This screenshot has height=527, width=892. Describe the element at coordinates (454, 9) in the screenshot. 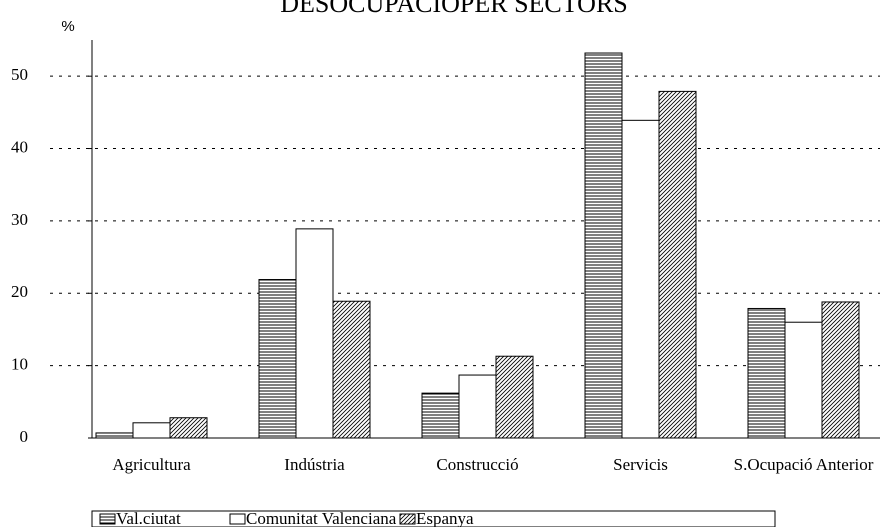

I see `chart-title: DESOCUPACIOPER SECTORS` at that location.